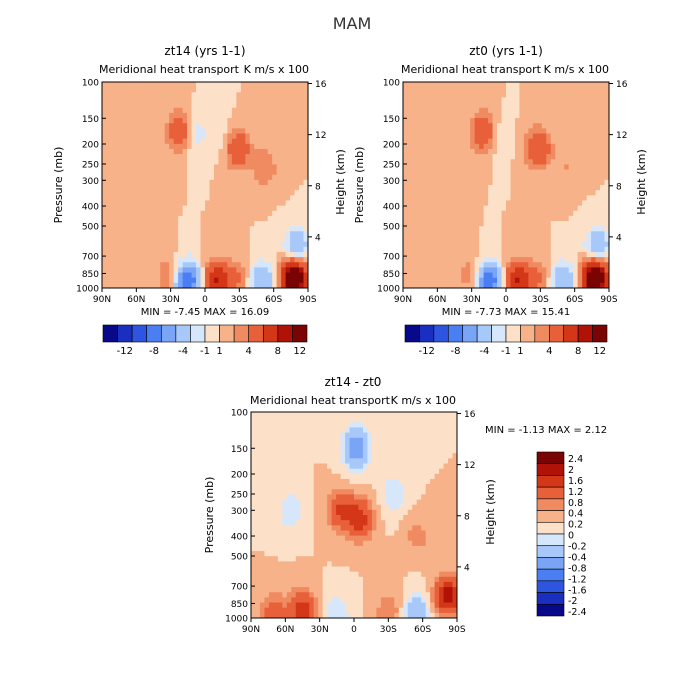 The width and height of the screenshot is (700, 700). Describe the element at coordinates (556, 333) in the screenshot. I see `colorbar-swatch` at that location.